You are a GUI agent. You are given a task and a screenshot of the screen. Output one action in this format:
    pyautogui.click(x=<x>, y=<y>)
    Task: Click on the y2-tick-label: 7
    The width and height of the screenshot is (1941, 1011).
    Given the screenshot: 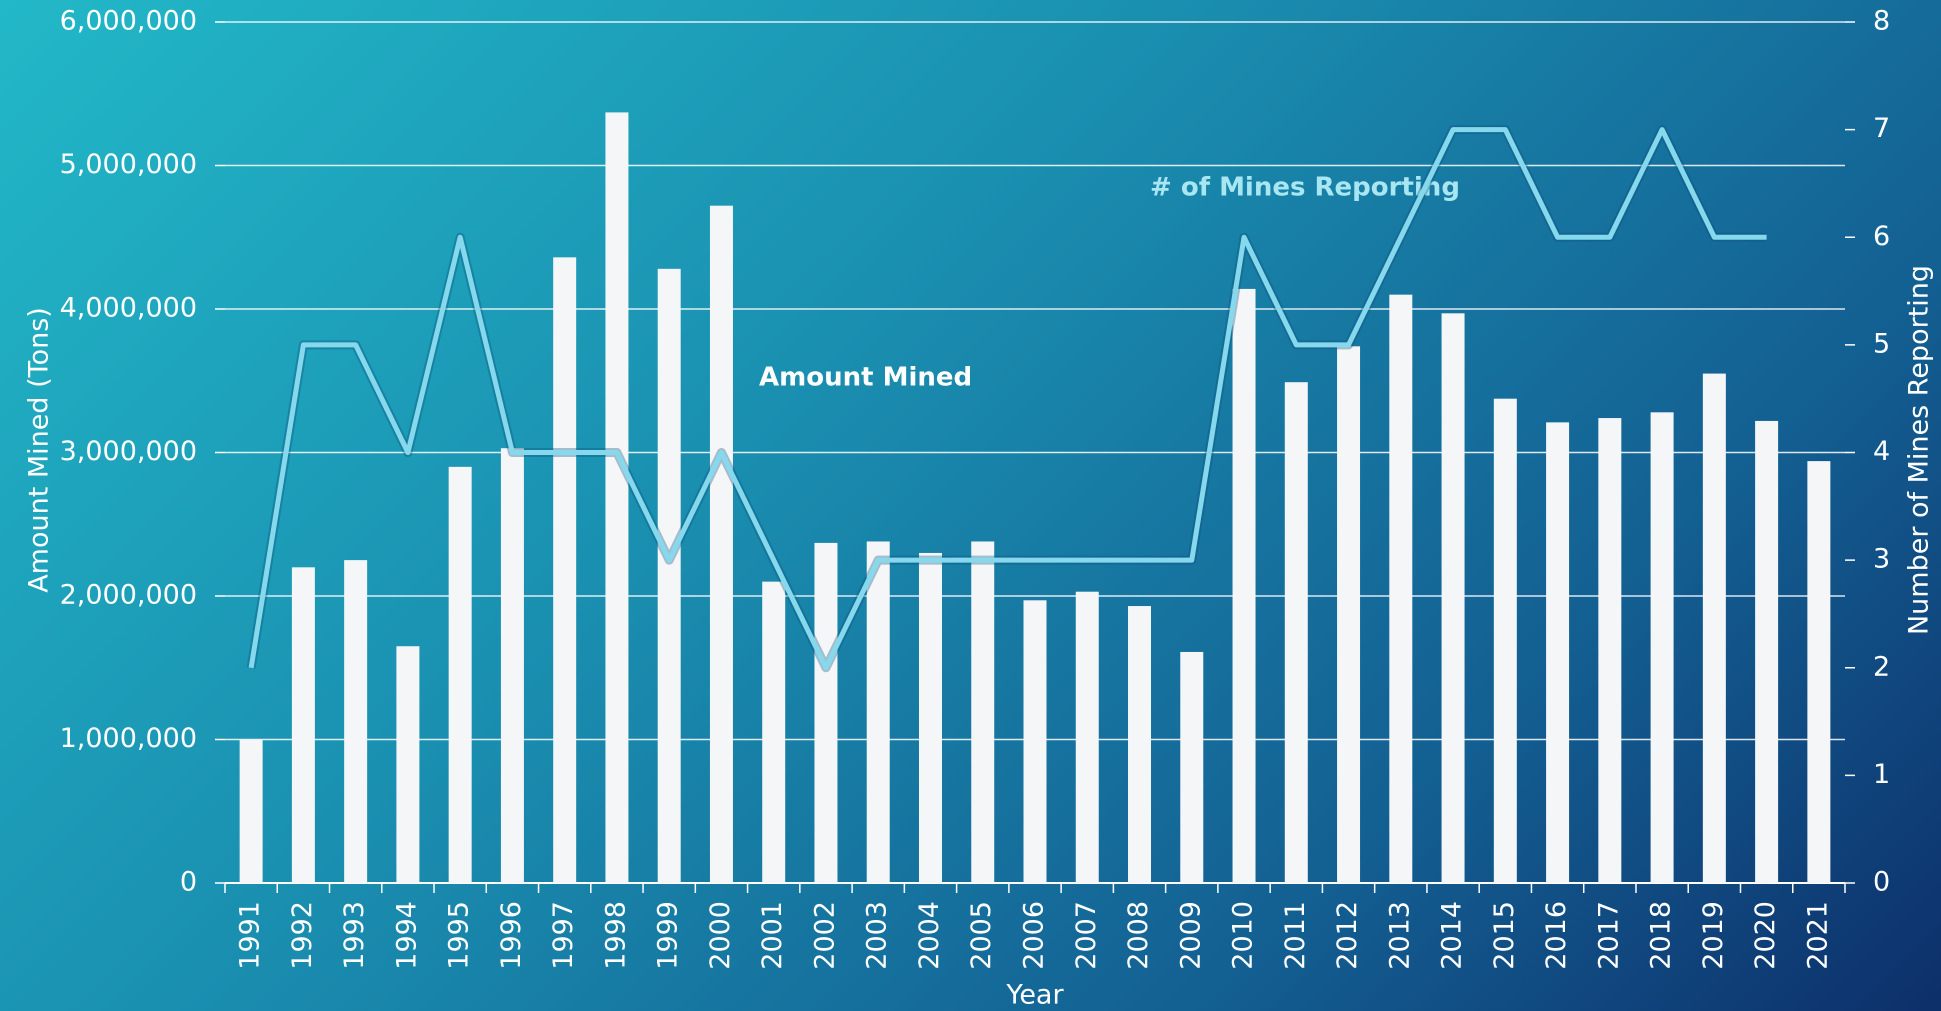 What is the action you would take?
    pyautogui.click(x=1881, y=128)
    